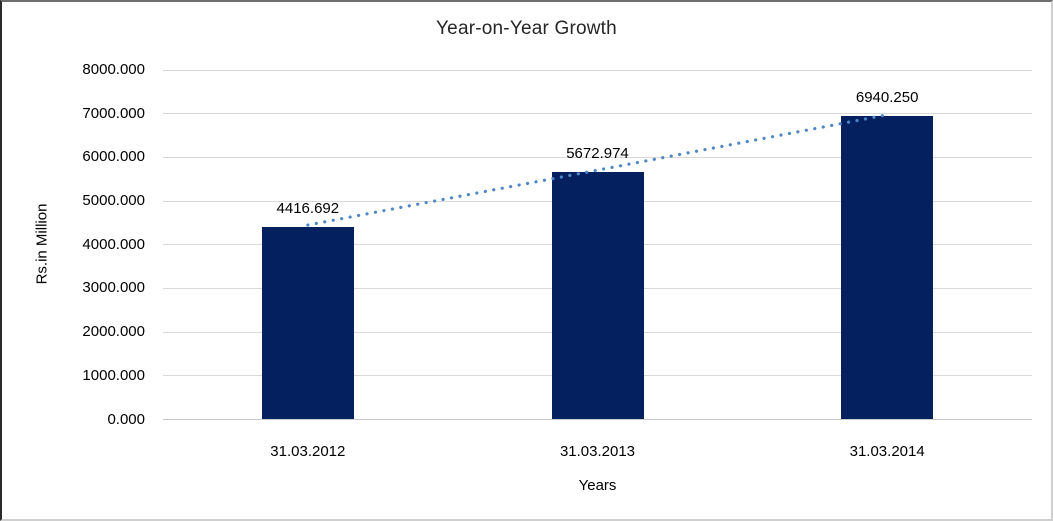 The width and height of the screenshot is (1053, 521). Describe the element at coordinates (113, 375) in the screenshot. I see `y-tick-label: 1000.000` at that location.